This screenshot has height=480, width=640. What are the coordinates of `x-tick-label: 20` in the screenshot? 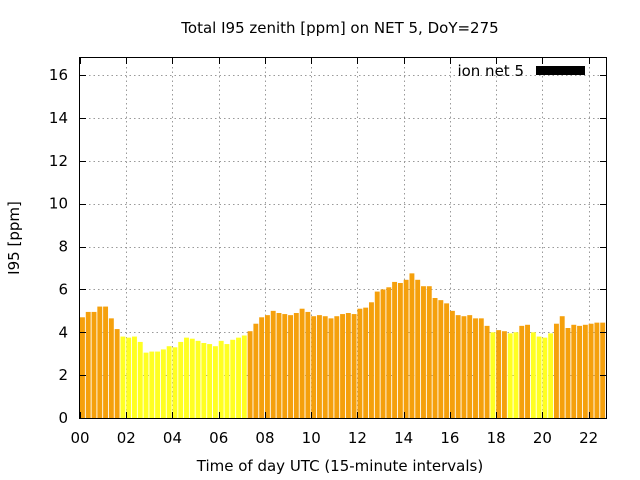 It's located at (542, 438).